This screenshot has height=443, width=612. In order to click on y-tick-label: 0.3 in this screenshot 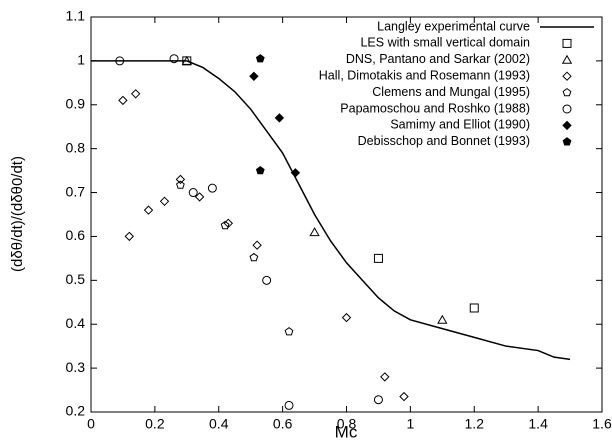, I will do `click(76, 367)`.